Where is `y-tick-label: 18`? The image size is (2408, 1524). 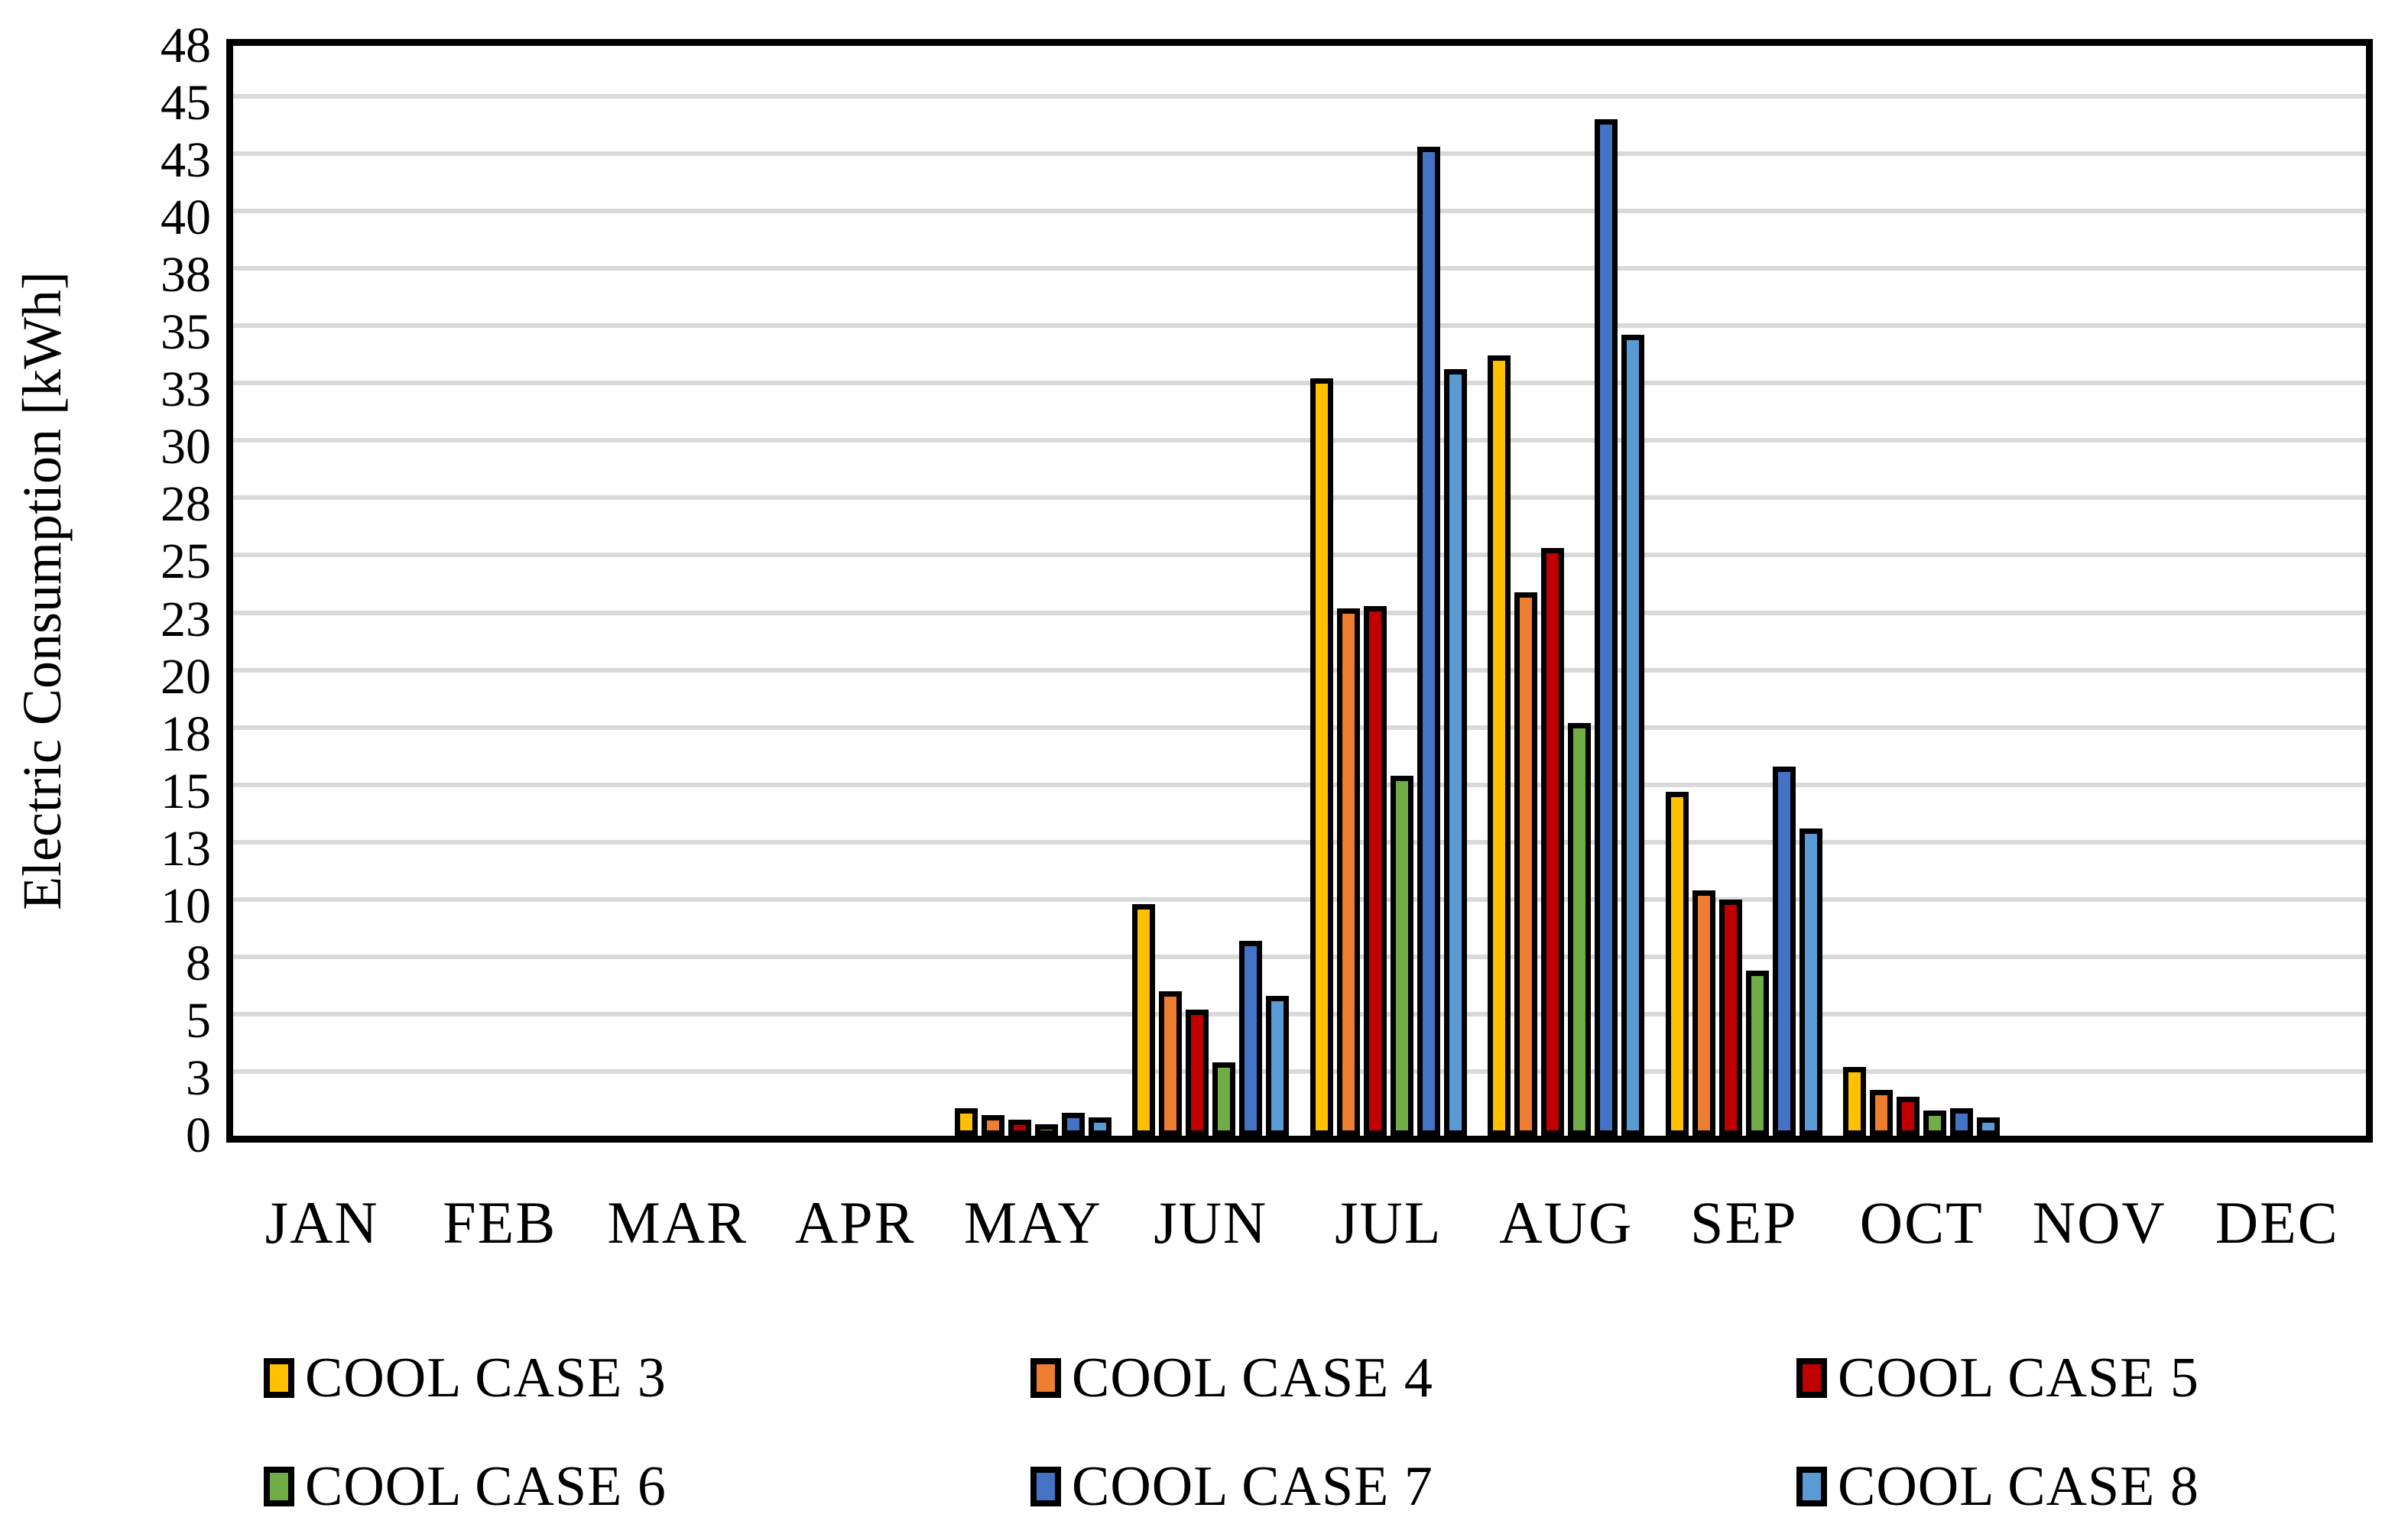 y-tick-label: 18 is located at coordinates (186, 733).